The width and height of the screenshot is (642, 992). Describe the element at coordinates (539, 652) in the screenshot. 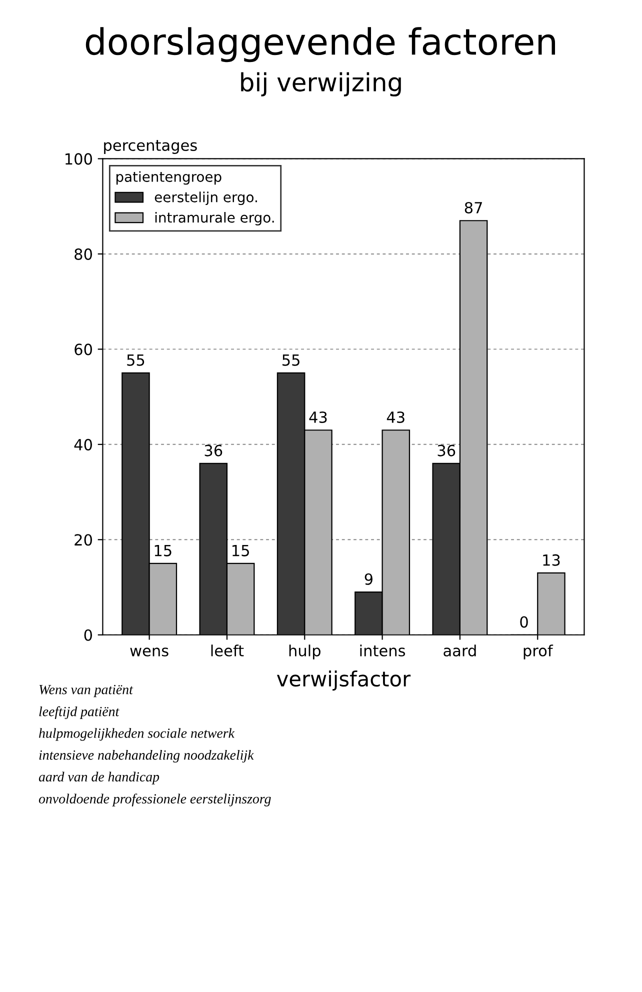

I see `x-tick-label: prof` at that location.